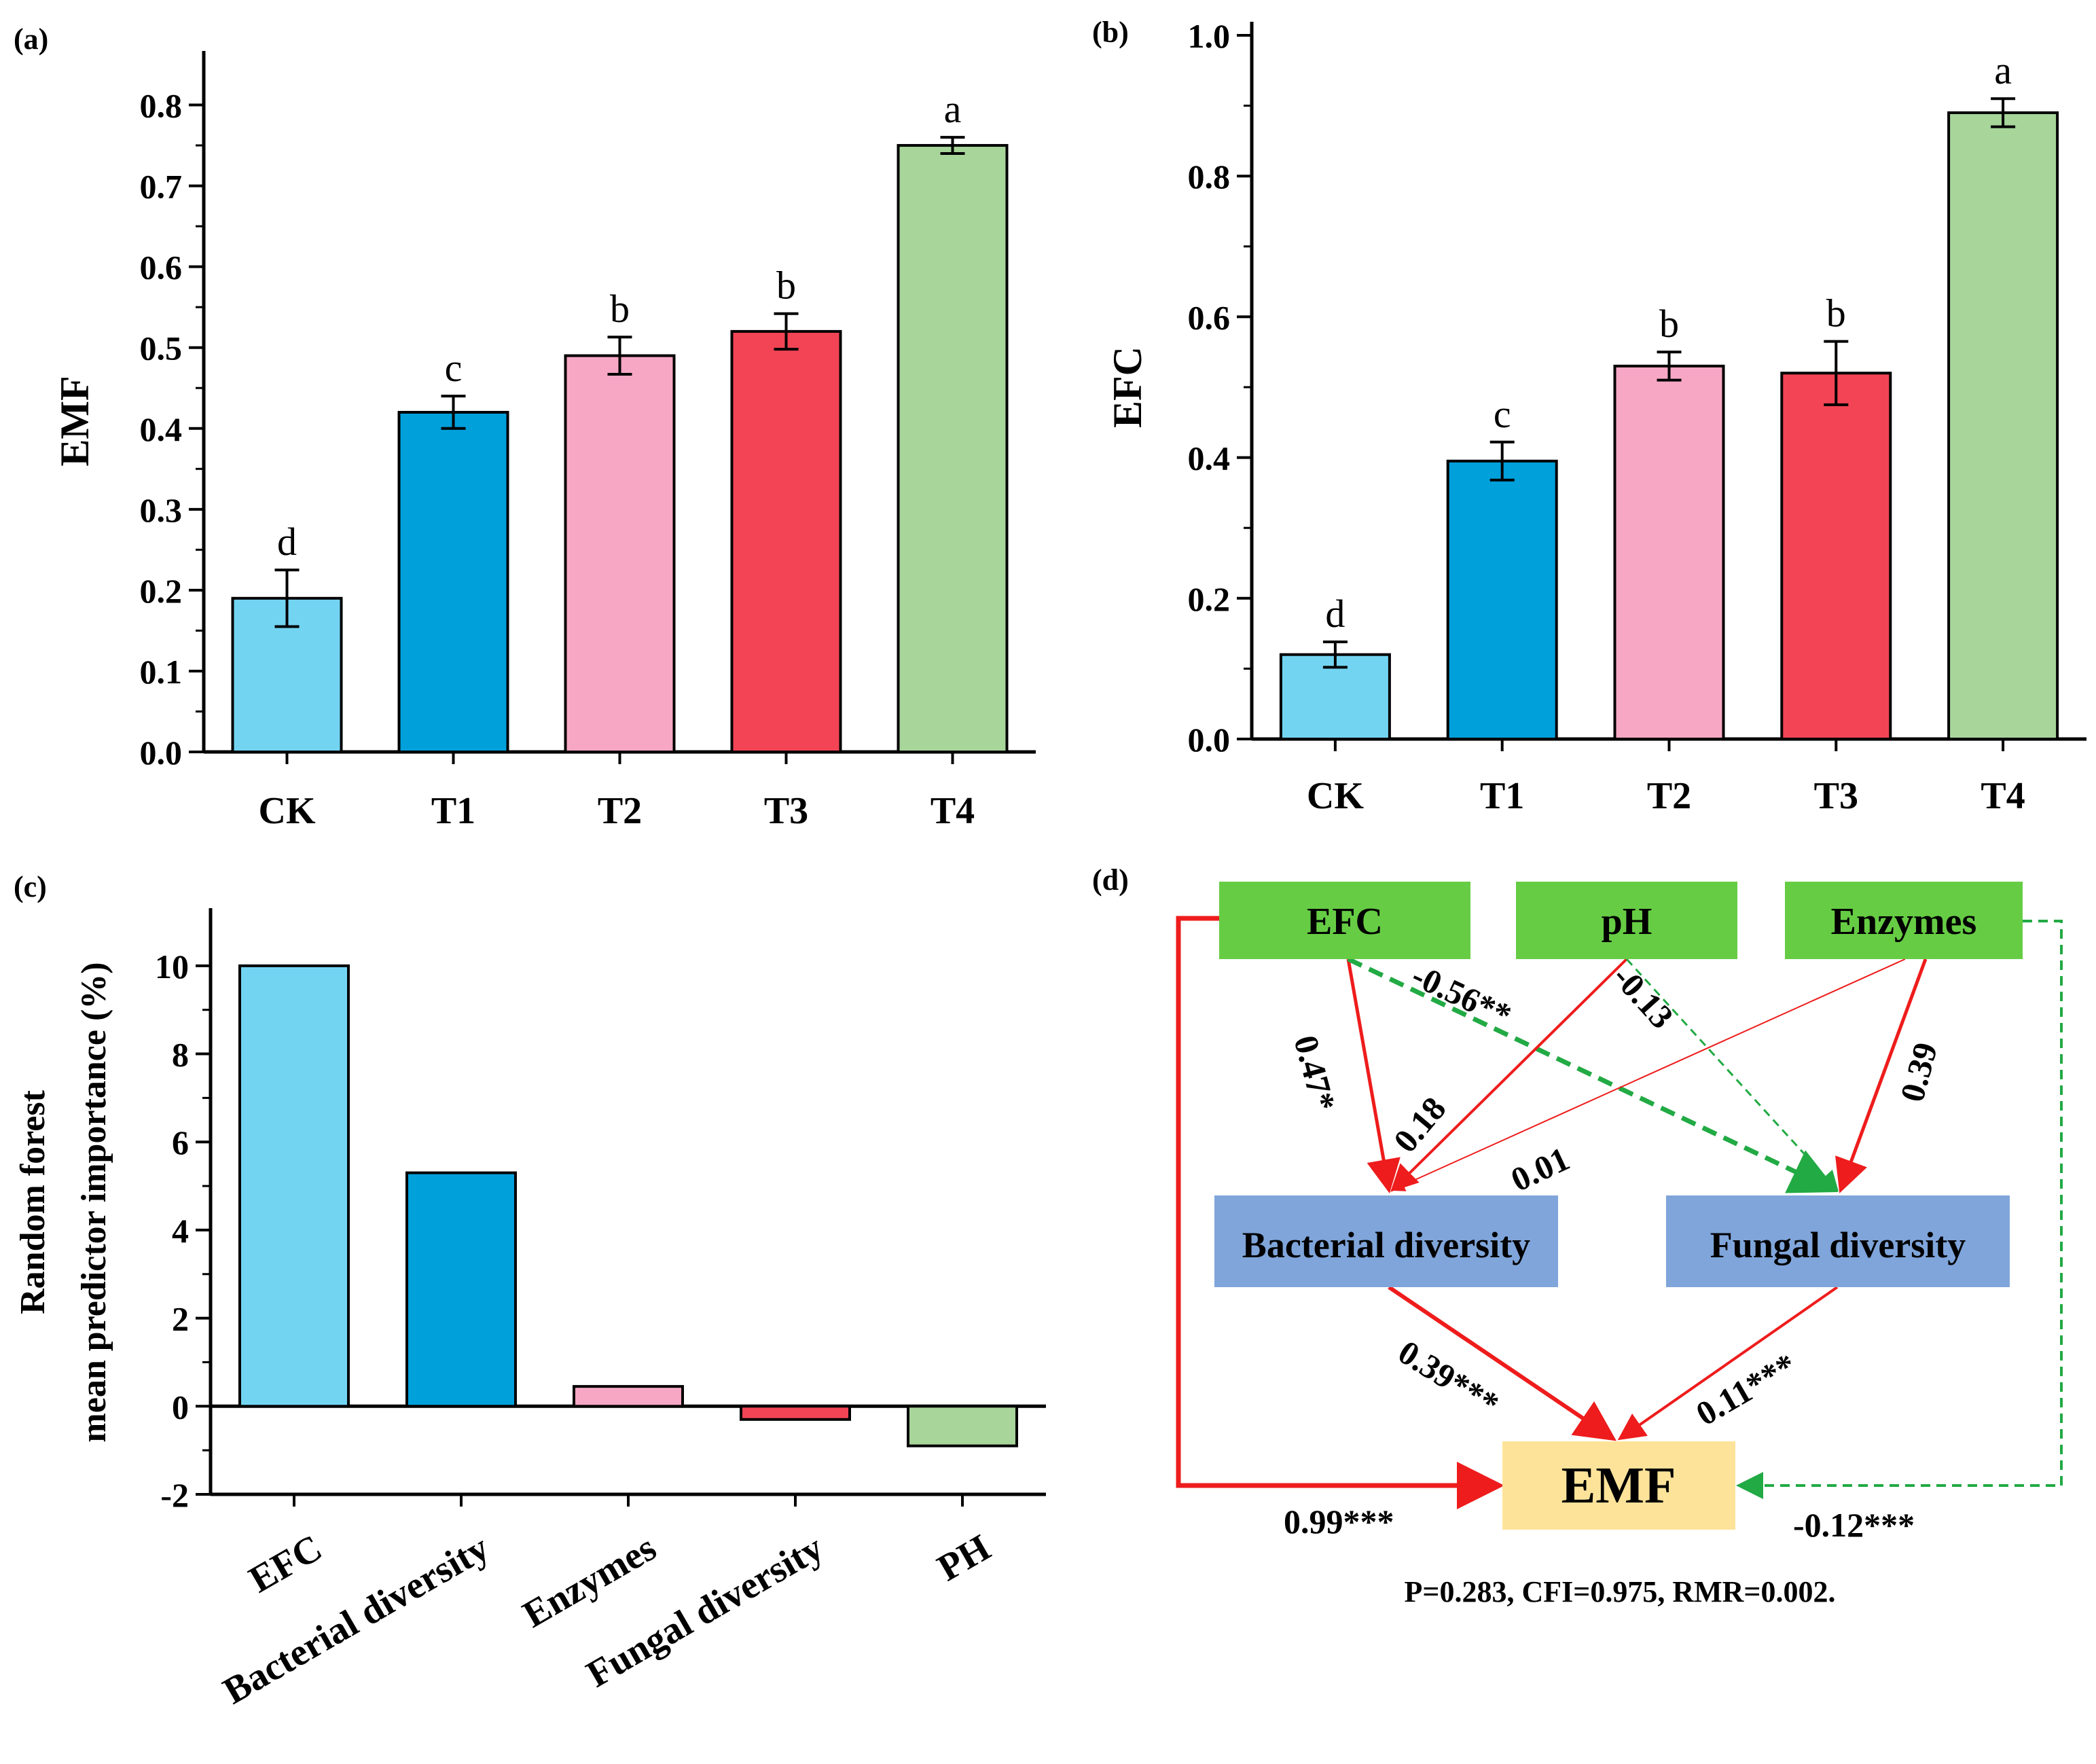 The width and height of the screenshot is (2096, 1764). What do you see at coordinates (356, 1620) in the screenshot?
I see `panel-c-xlabel-1: Bacterial diversity` at bounding box center [356, 1620].